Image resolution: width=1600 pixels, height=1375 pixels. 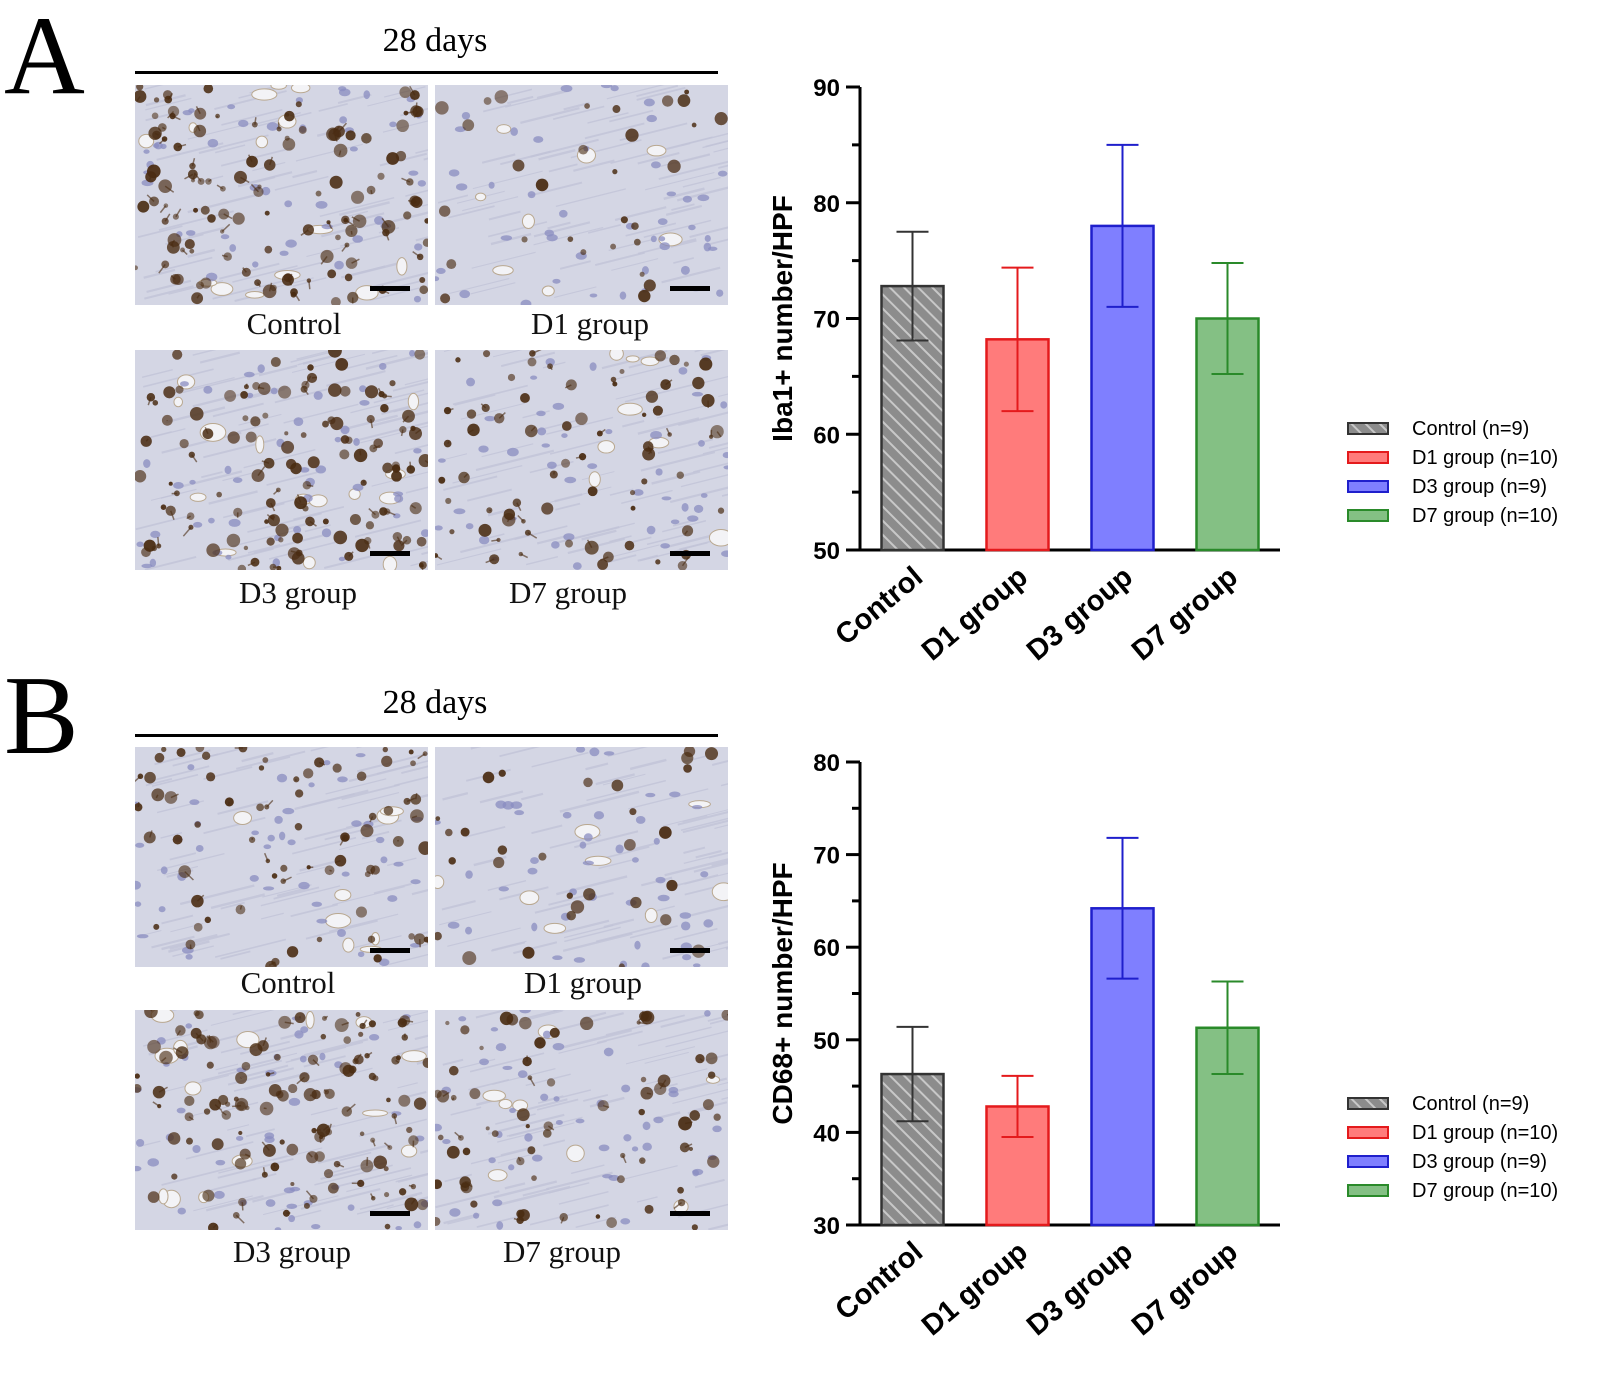 What do you see at coordinates (294, 323) in the screenshot?
I see `image-caption-a-control: Control` at bounding box center [294, 323].